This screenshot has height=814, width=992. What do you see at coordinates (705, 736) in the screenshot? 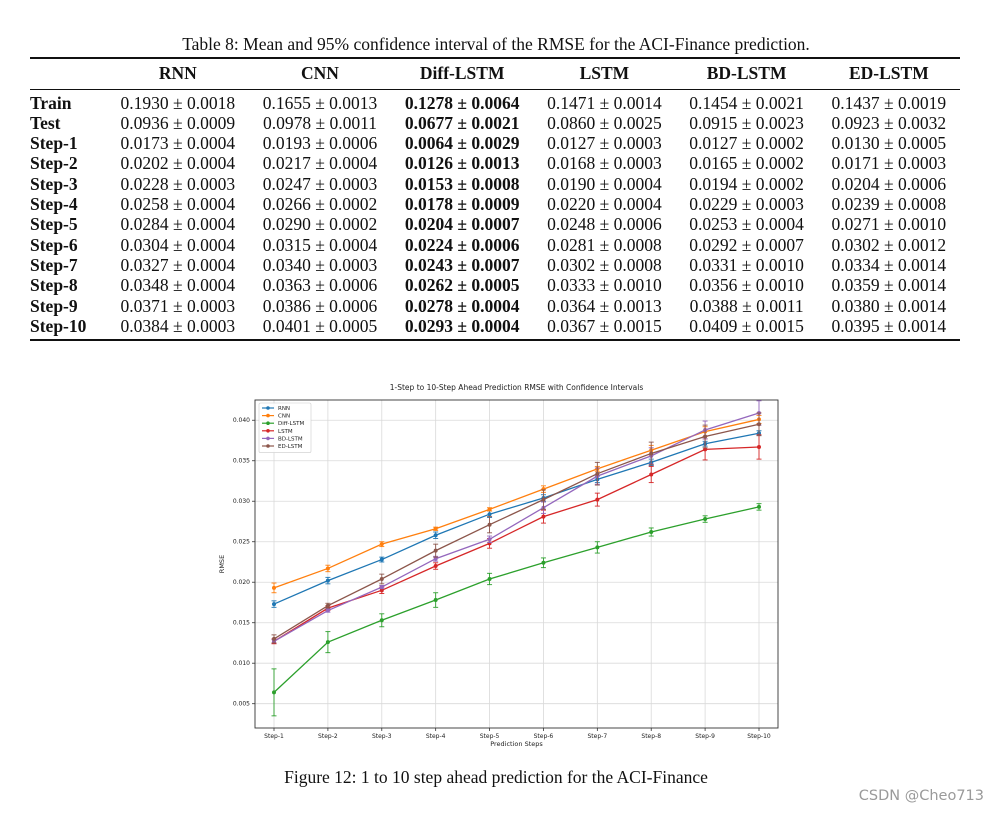
I see `x-tick-label: Step-9` at bounding box center [705, 736].